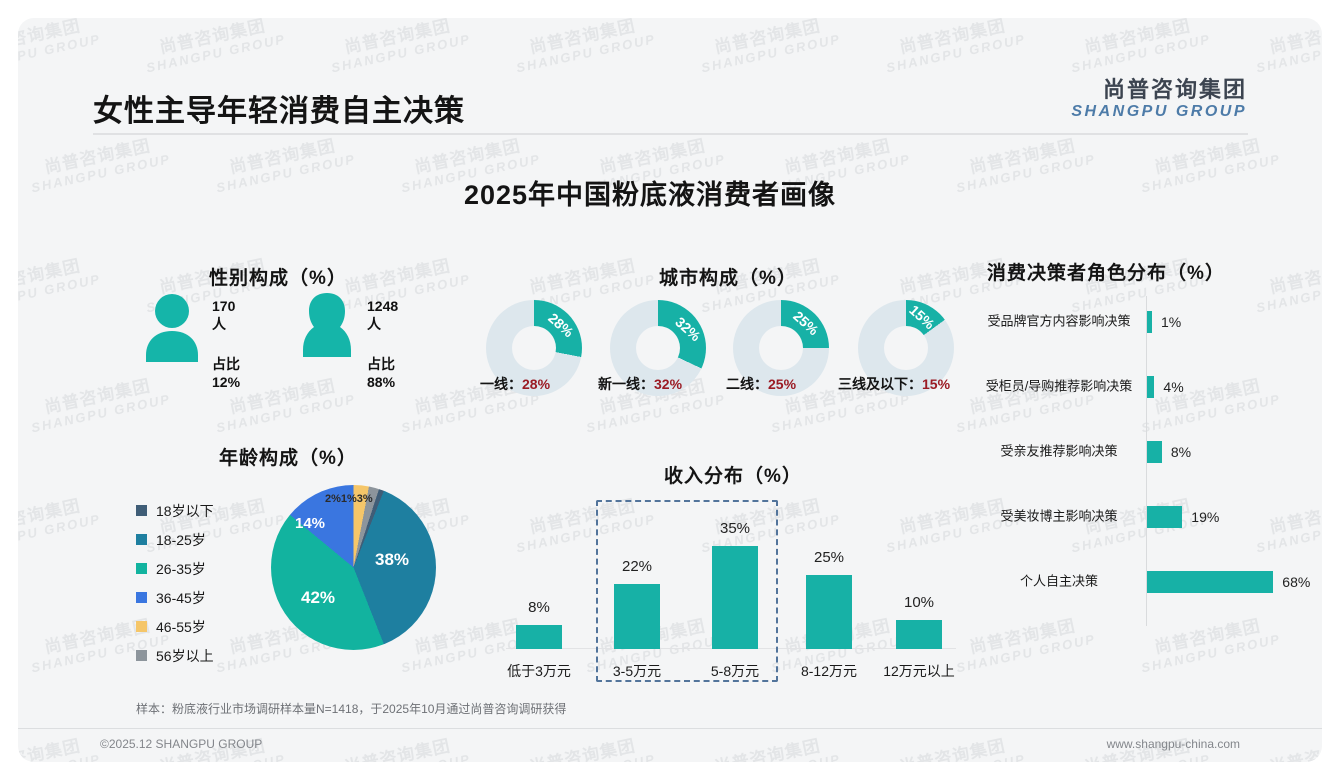 This screenshot has width=1340, height=780. I want to click on income-bar-category: 12万元以上, so click(919, 671).